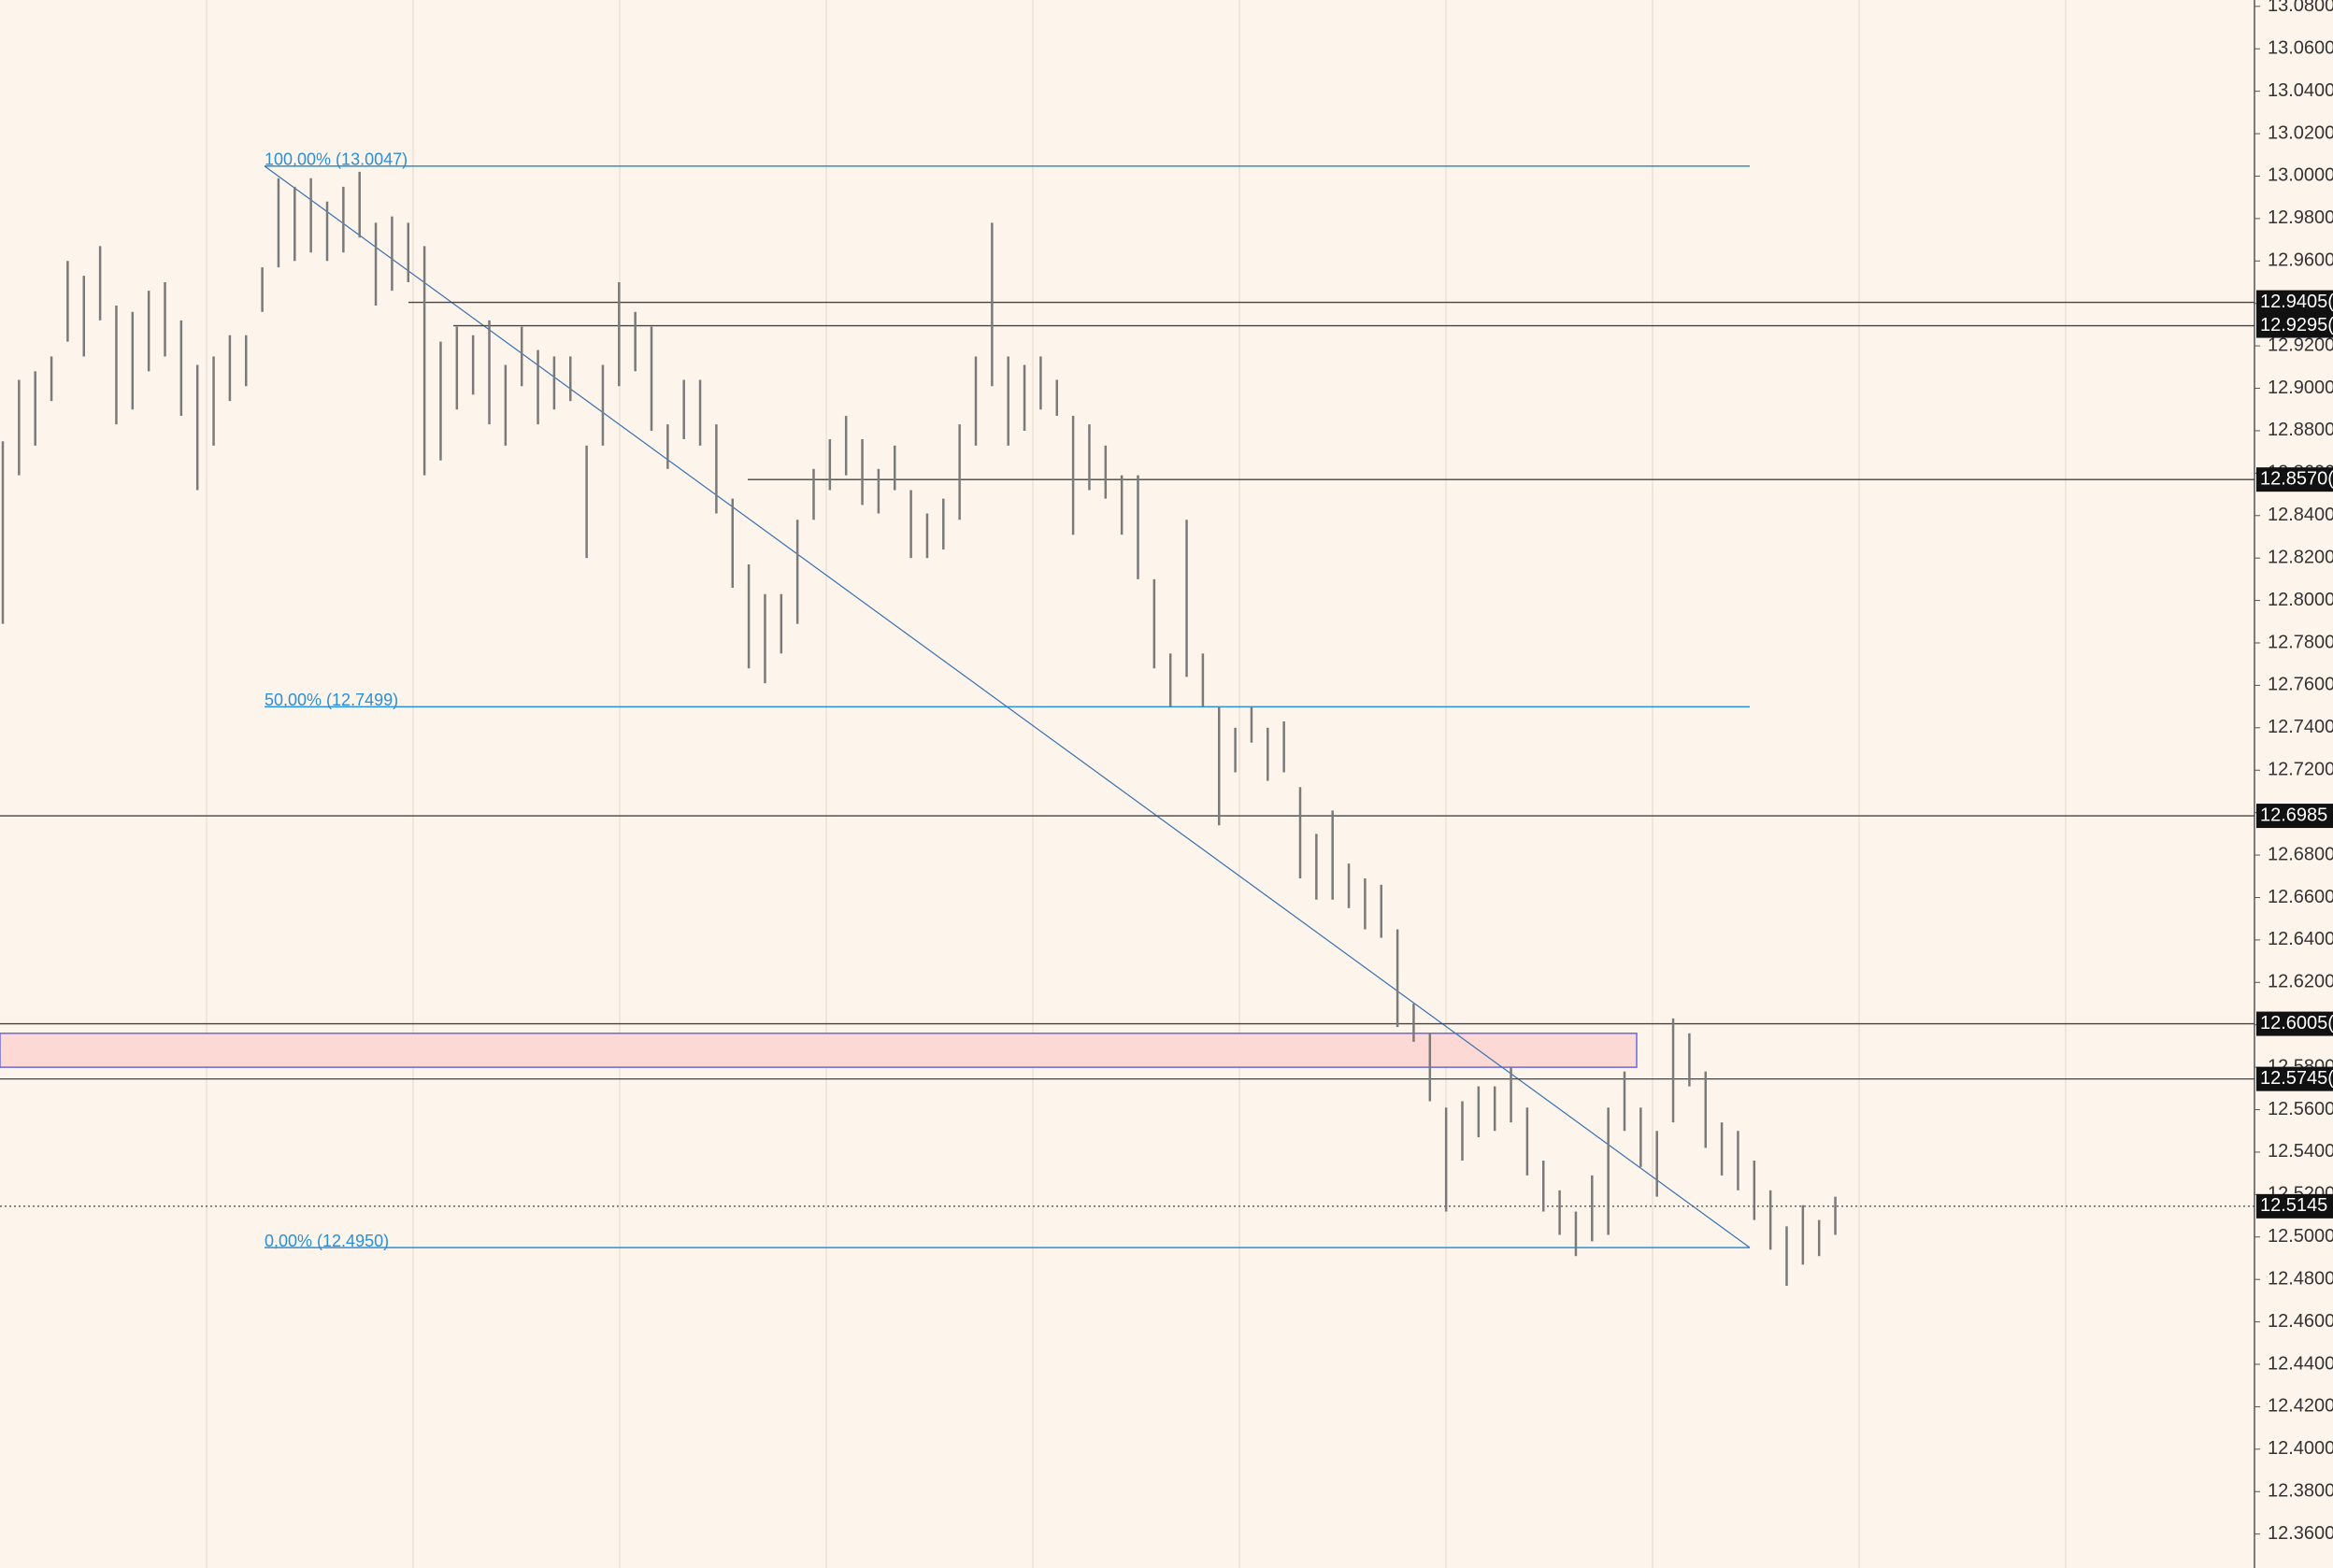  I want to click on y-tick-label: 12.6800, so click(2300, 854).